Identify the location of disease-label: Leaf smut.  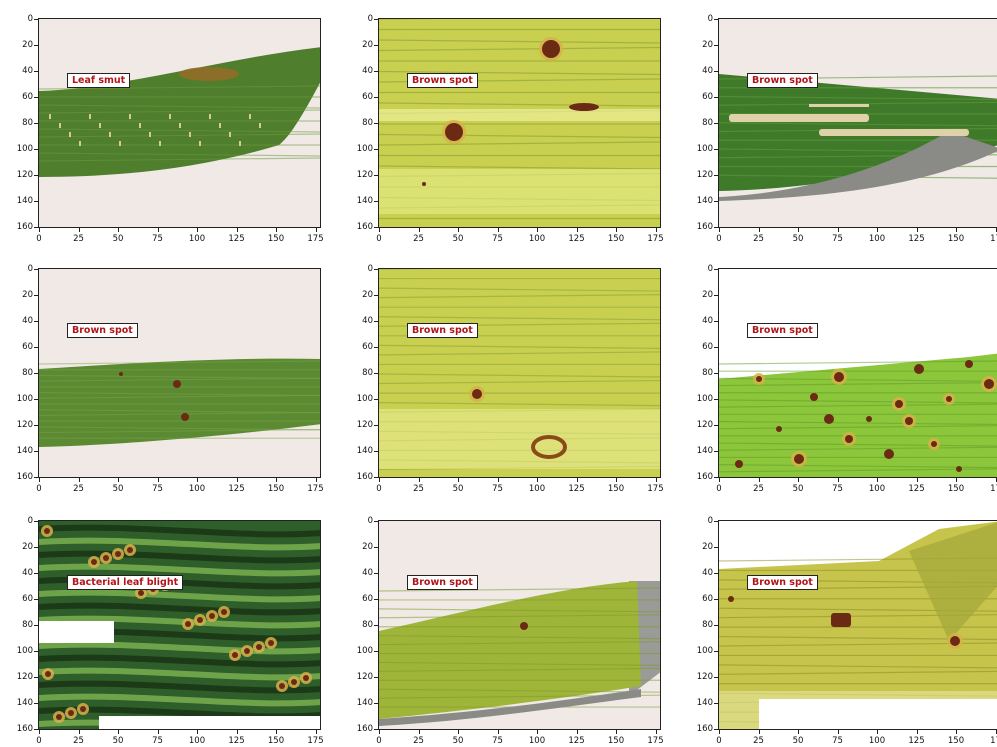
(99, 80).